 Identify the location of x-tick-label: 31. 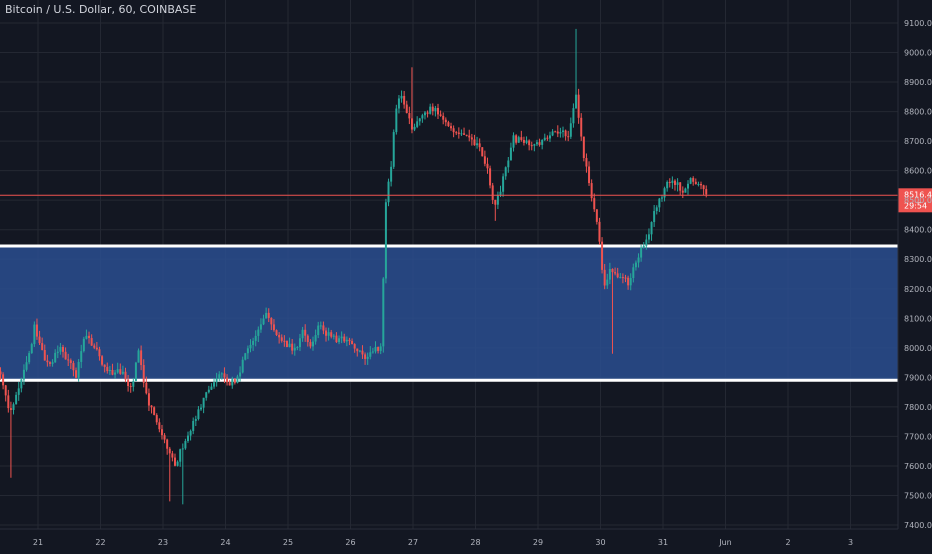
(663, 542).